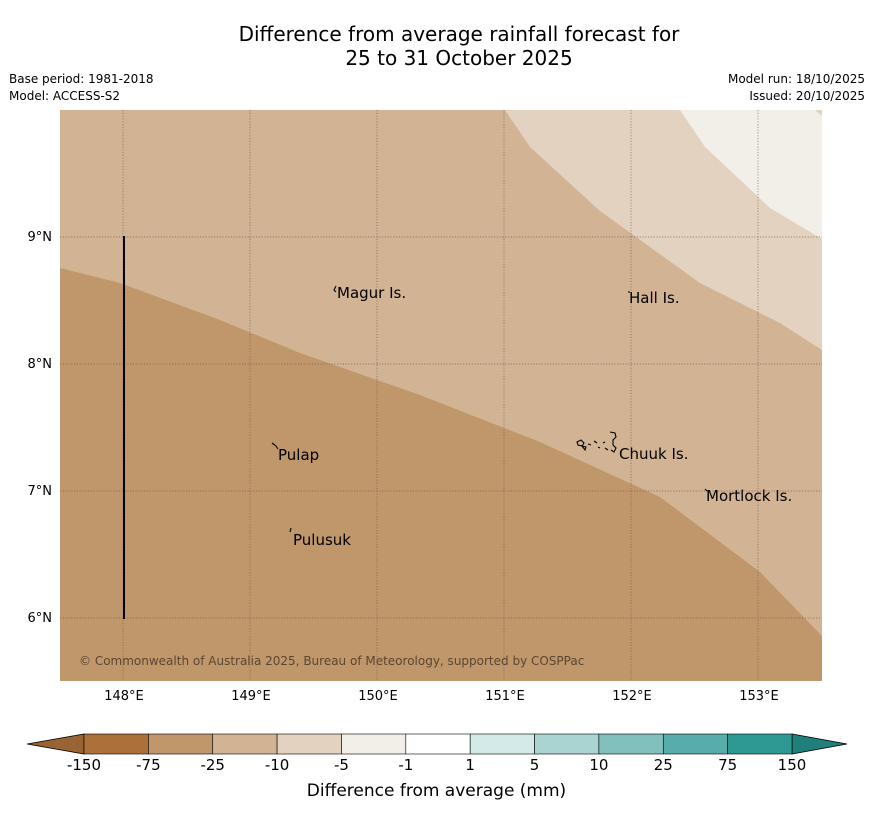  Describe the element at coordinates (81, 79) in the screenshot. I see `base-period: Base period: 1981-2018` at that location.